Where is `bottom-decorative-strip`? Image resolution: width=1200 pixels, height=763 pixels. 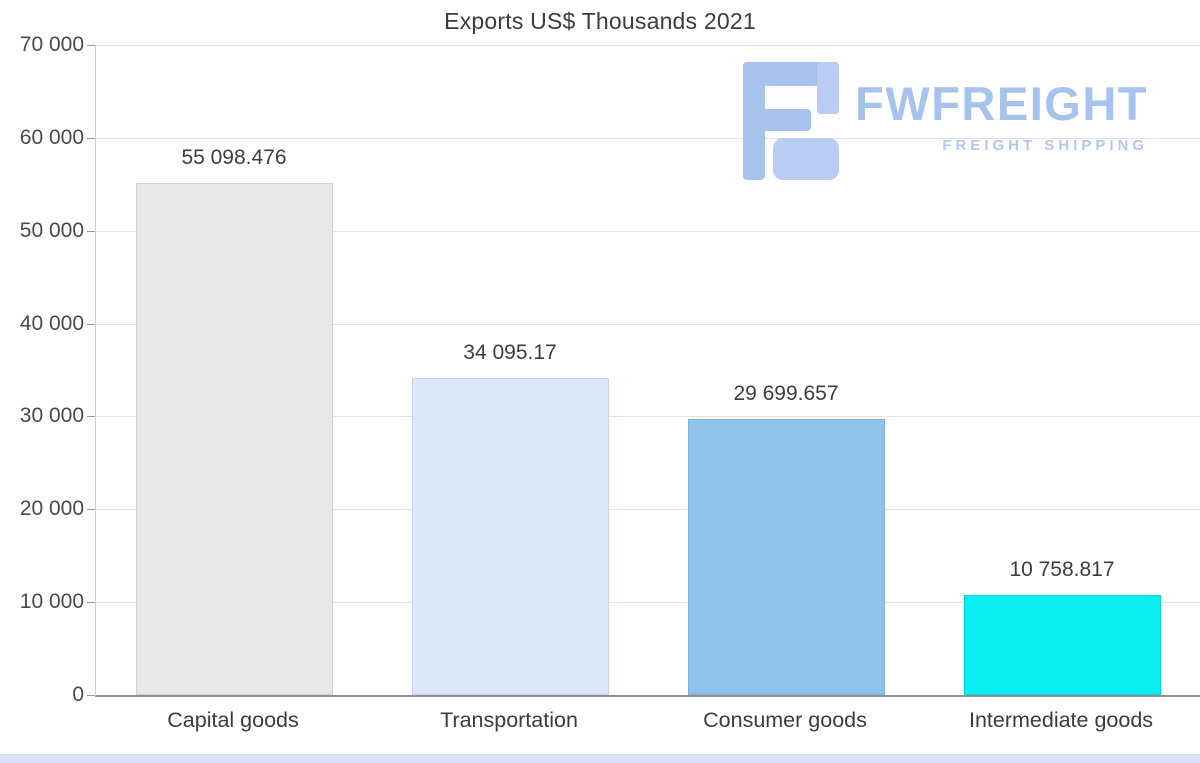 bottom-decorative-strip is located at coordinates (600, 758).